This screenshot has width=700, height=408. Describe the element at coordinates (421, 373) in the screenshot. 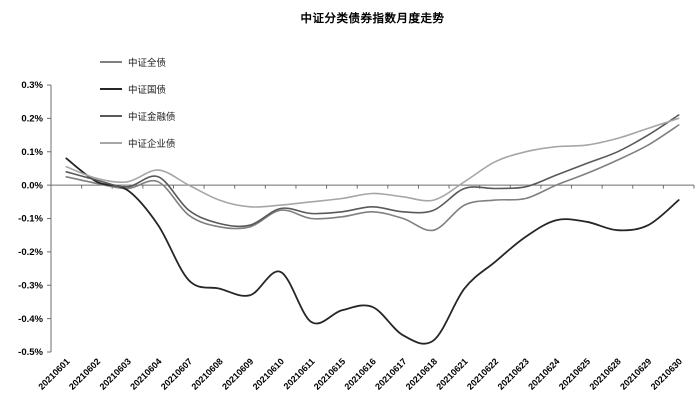

I see `x-axis-label: 20210618` at that location.